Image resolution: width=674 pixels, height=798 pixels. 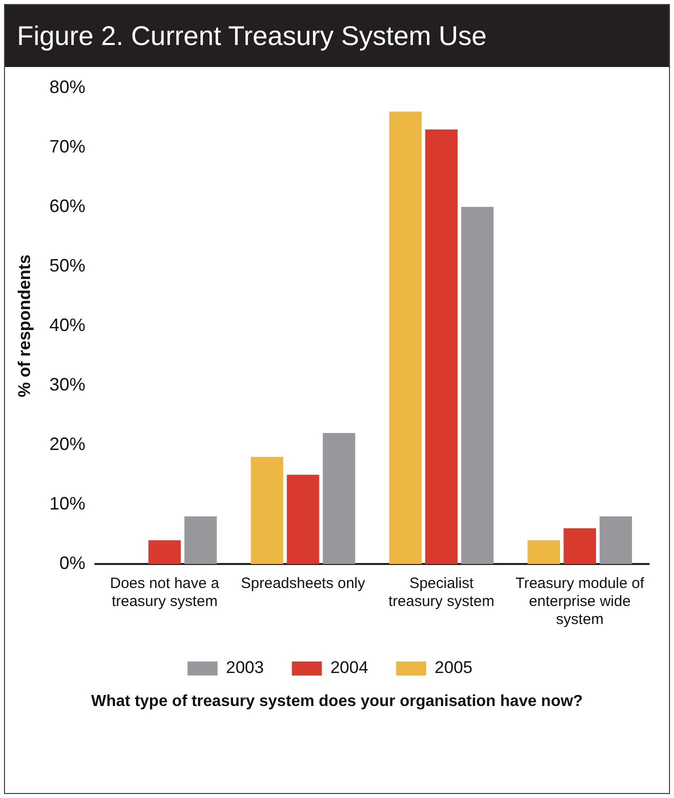 What do you see at coordinates (67, 444) in the screenshot?
I see `y-tick-label: 20%` at bounding box center [67, 444].